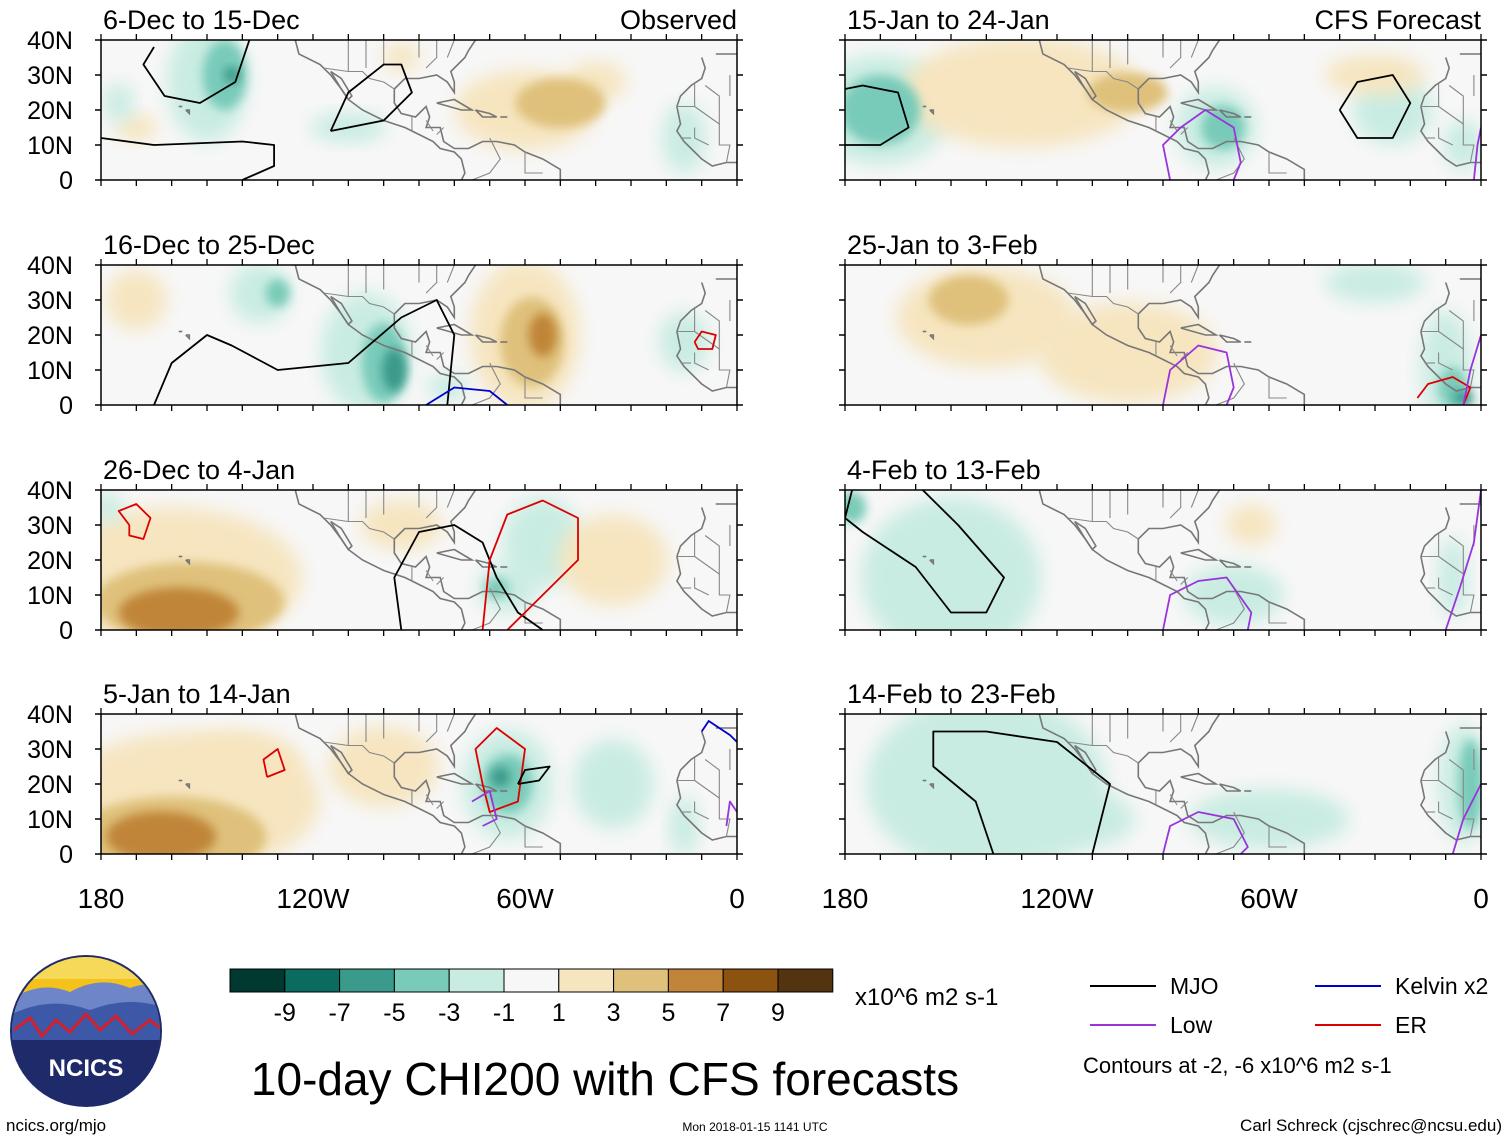  Describe the element at coordinates (737, 898) in the screenshot. I see `x-tick-label: 0` at that location.